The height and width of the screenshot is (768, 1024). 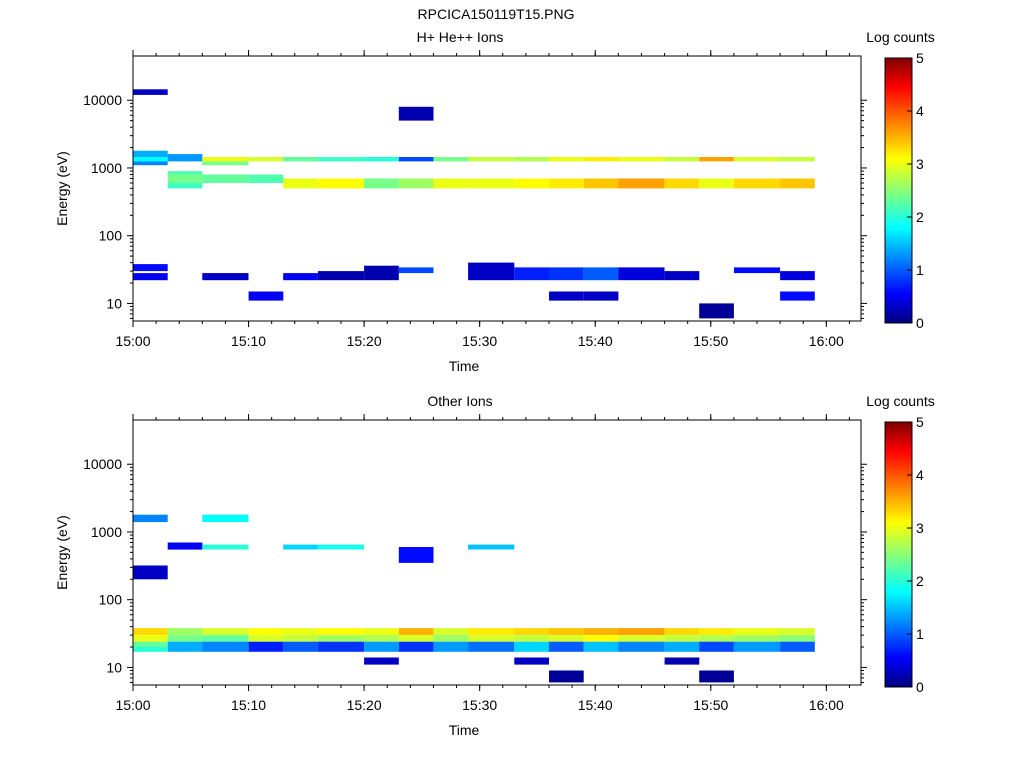 I want to click on x-tick-label: 15:30, so click(x=479, y=341).